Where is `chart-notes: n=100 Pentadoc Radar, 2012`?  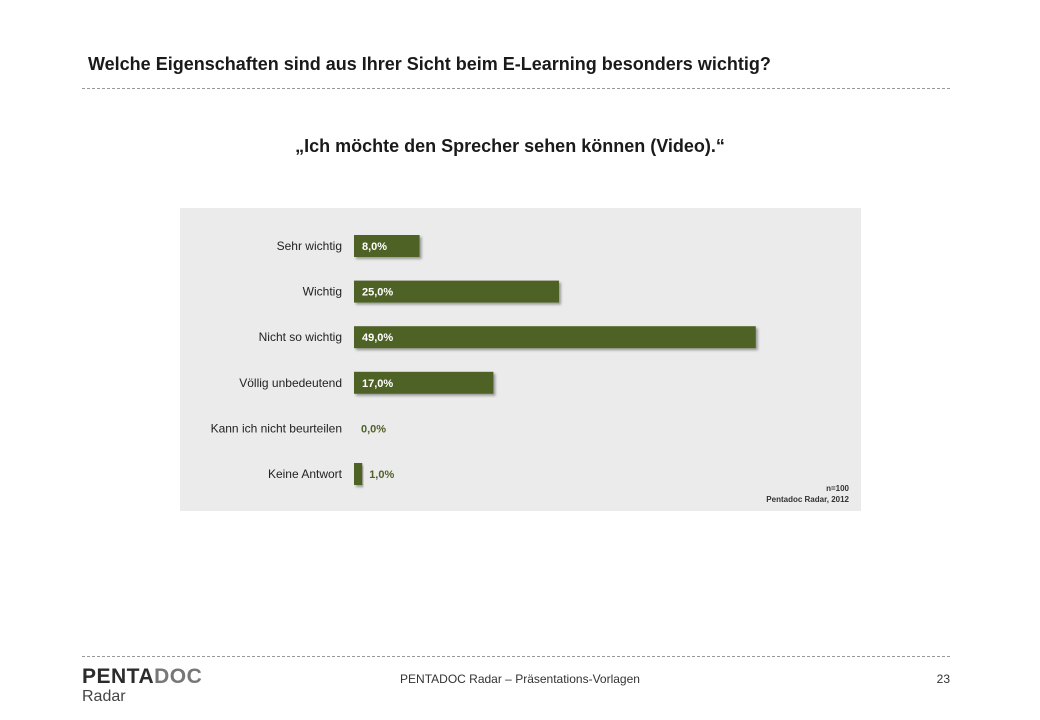
chart-notes: n=100 Pentadoc Radar, 2012 is located at coordinates (807, 494).